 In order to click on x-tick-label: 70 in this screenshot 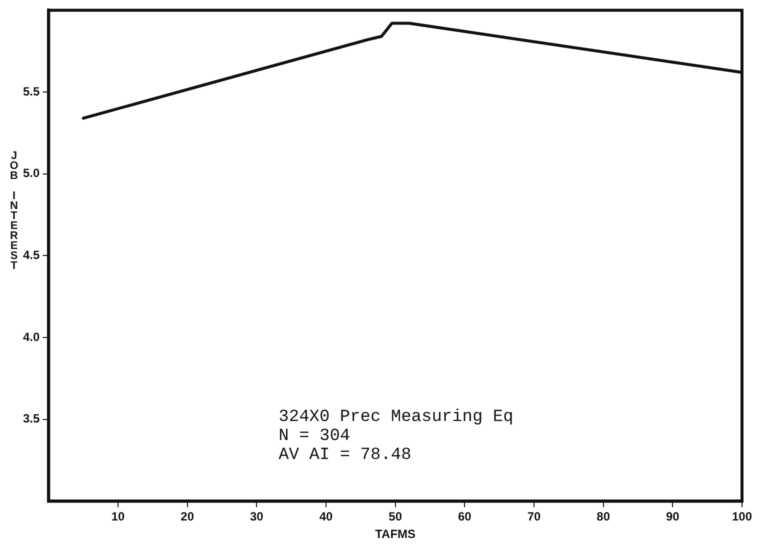, I will do `click(534, 517)`.